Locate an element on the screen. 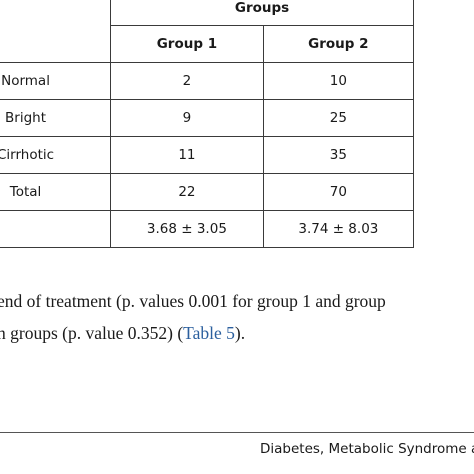 This screenshot has width=474, height=474. table-header-row: Groups is located at coordinates (207, 31).